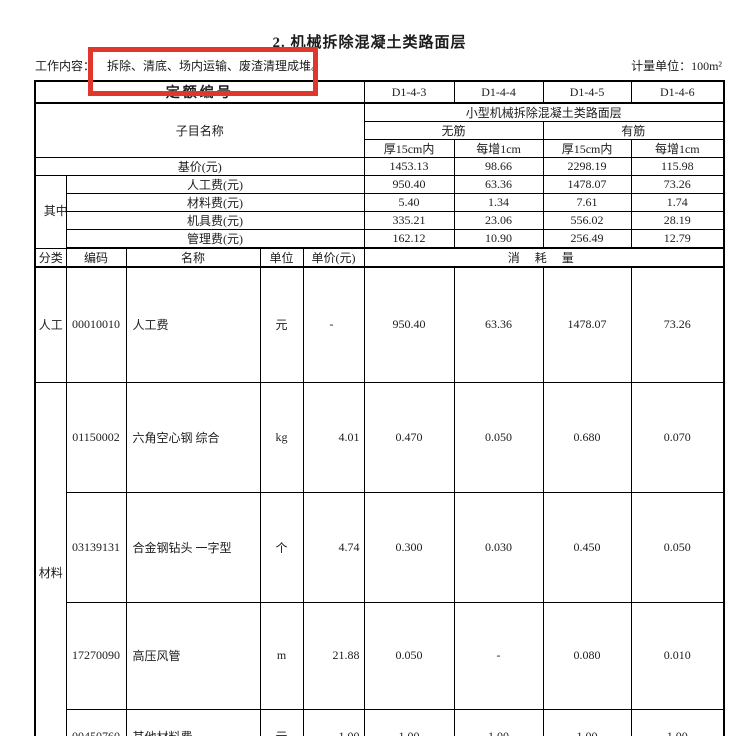  What do you see at coordinates (409, 220) in the screenshot?
I see `fee-value: 335.21` at bounding box center [409, 220].